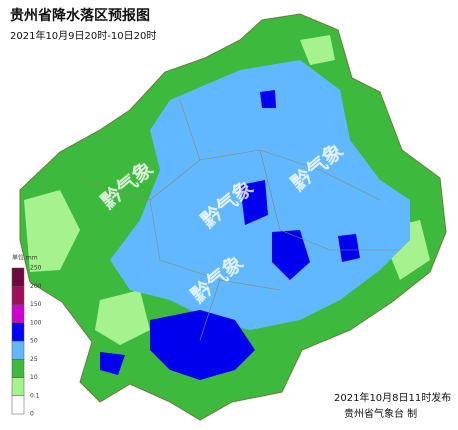  What do you see at coordinates (32, 414) in the screenshot?
I see `legend-level: 0` at bounding box center [32, 414].